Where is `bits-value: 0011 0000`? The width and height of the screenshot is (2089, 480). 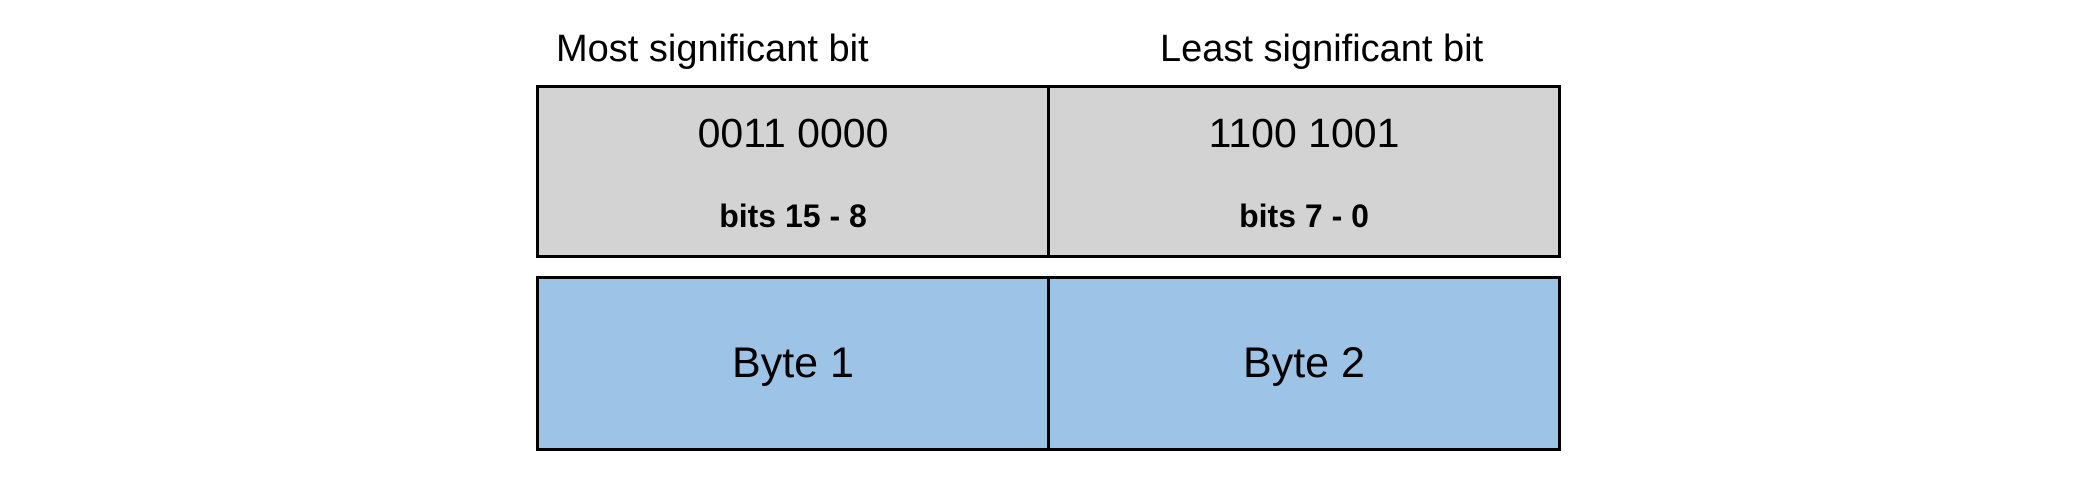 bits-value: 0011 0000 is located at coordinates (793, 133).